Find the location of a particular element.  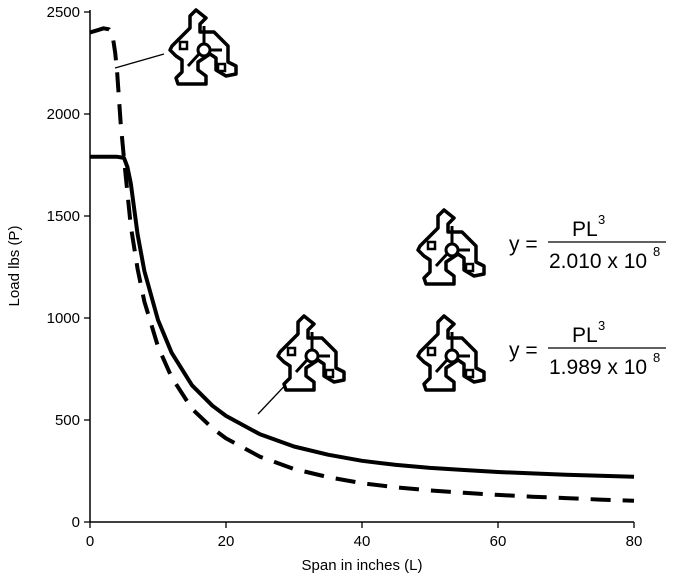

leader-line-top is located at coordinates (139, 61).